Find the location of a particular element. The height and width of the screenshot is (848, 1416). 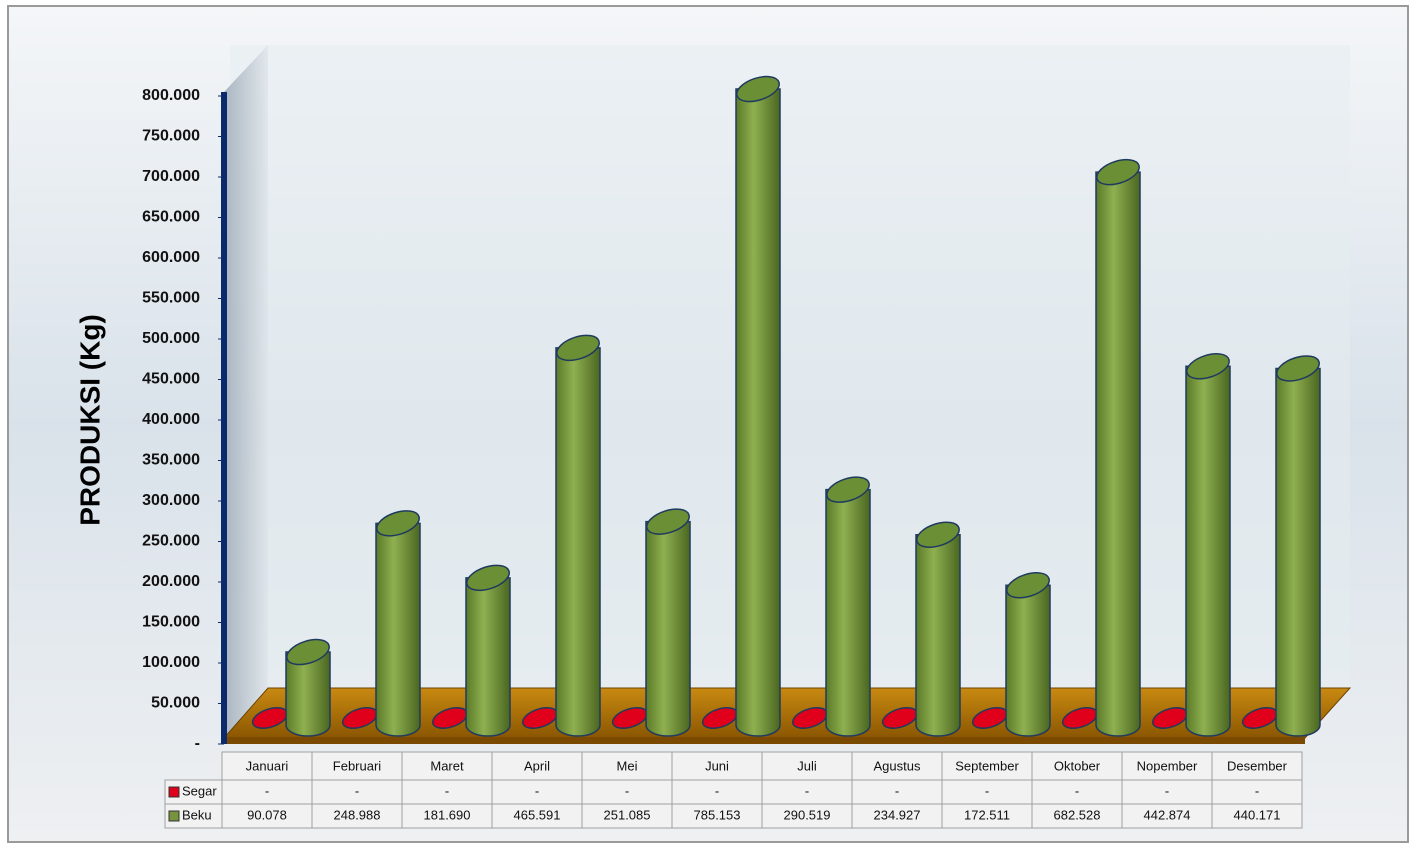

value-label: 172.511 is located at coordinates (987, 814).